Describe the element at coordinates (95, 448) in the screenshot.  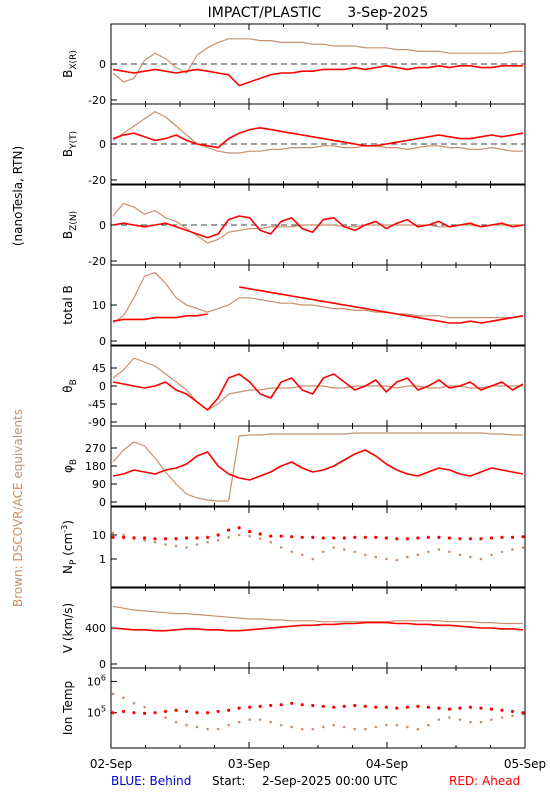
I see `y-tick-label: 270` at that location.